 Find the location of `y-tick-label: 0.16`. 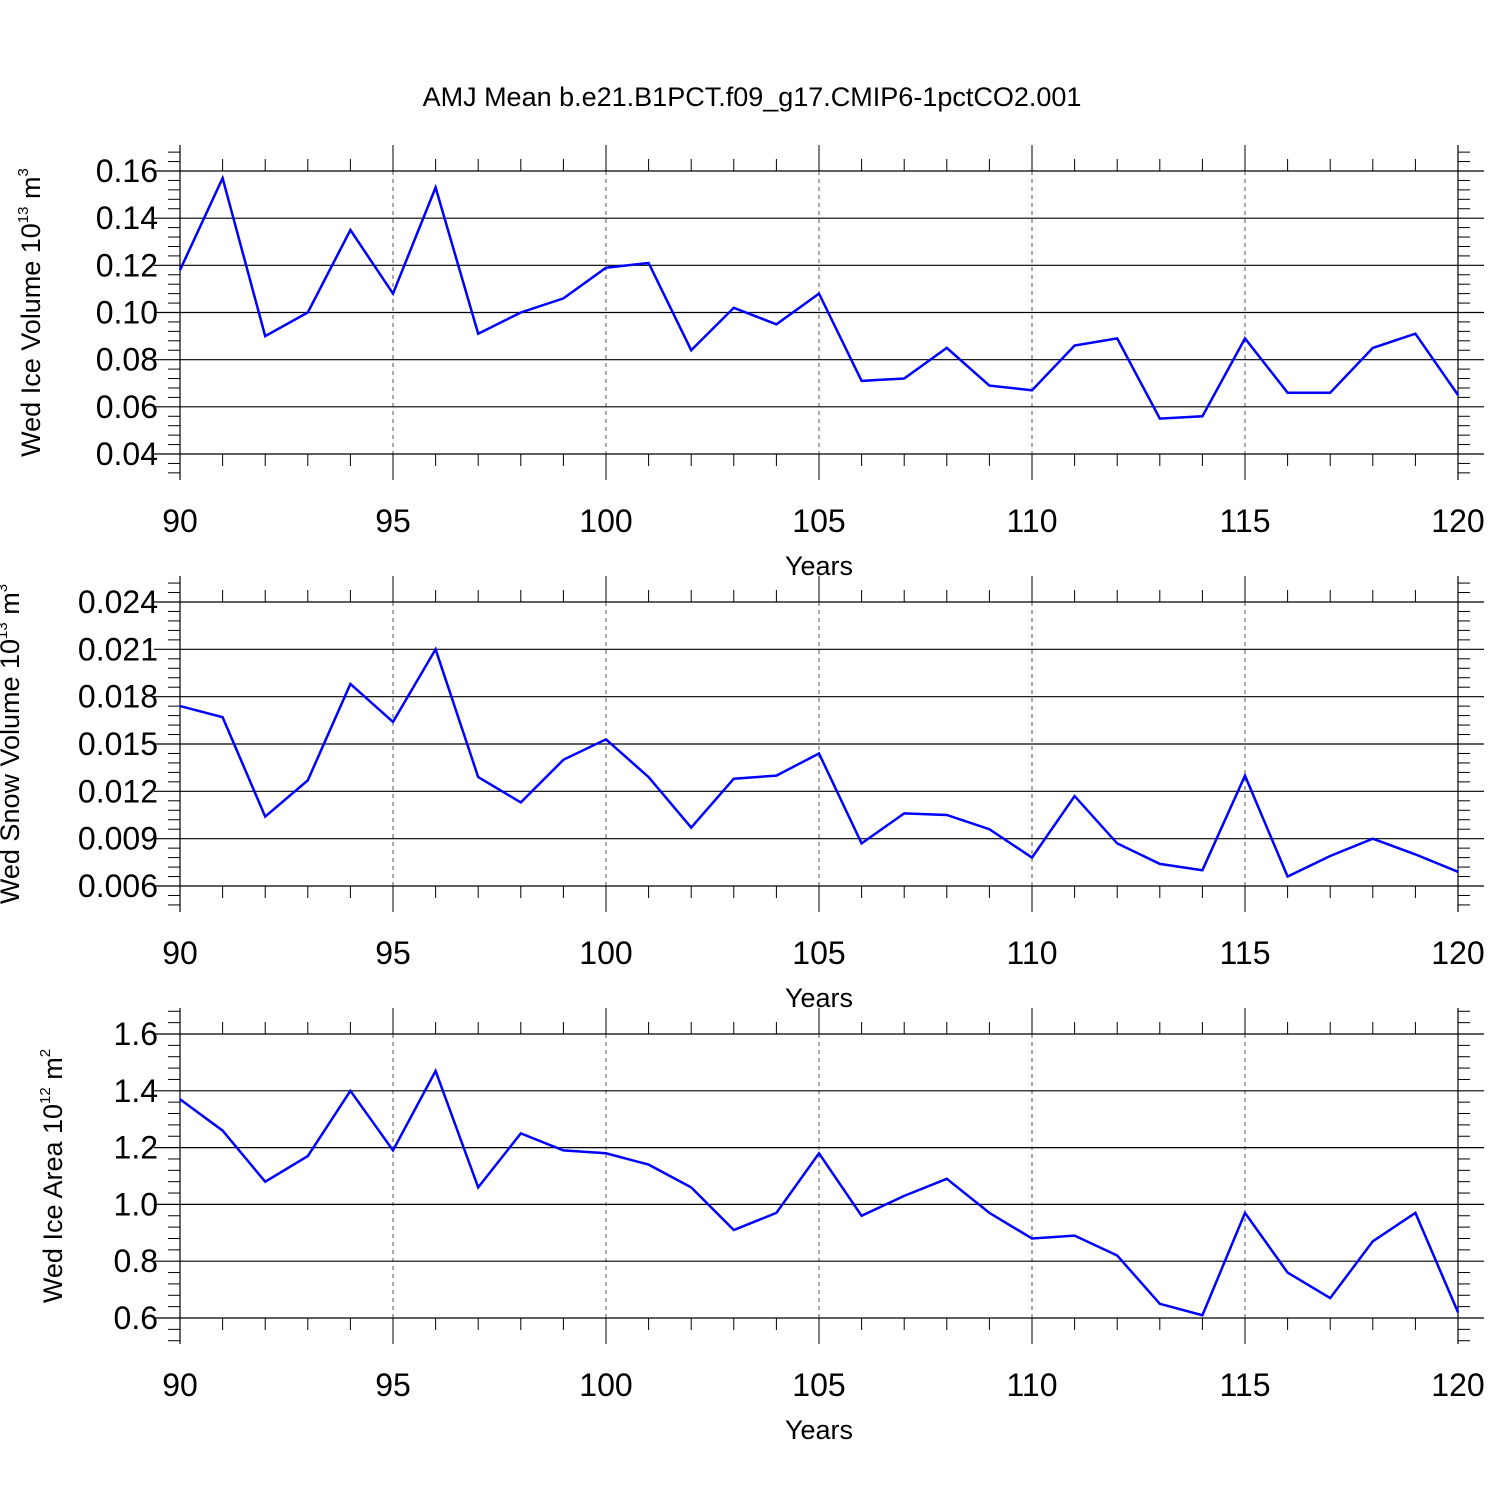

y-tick-label: 0.16 is located at coordinates (127, 171).